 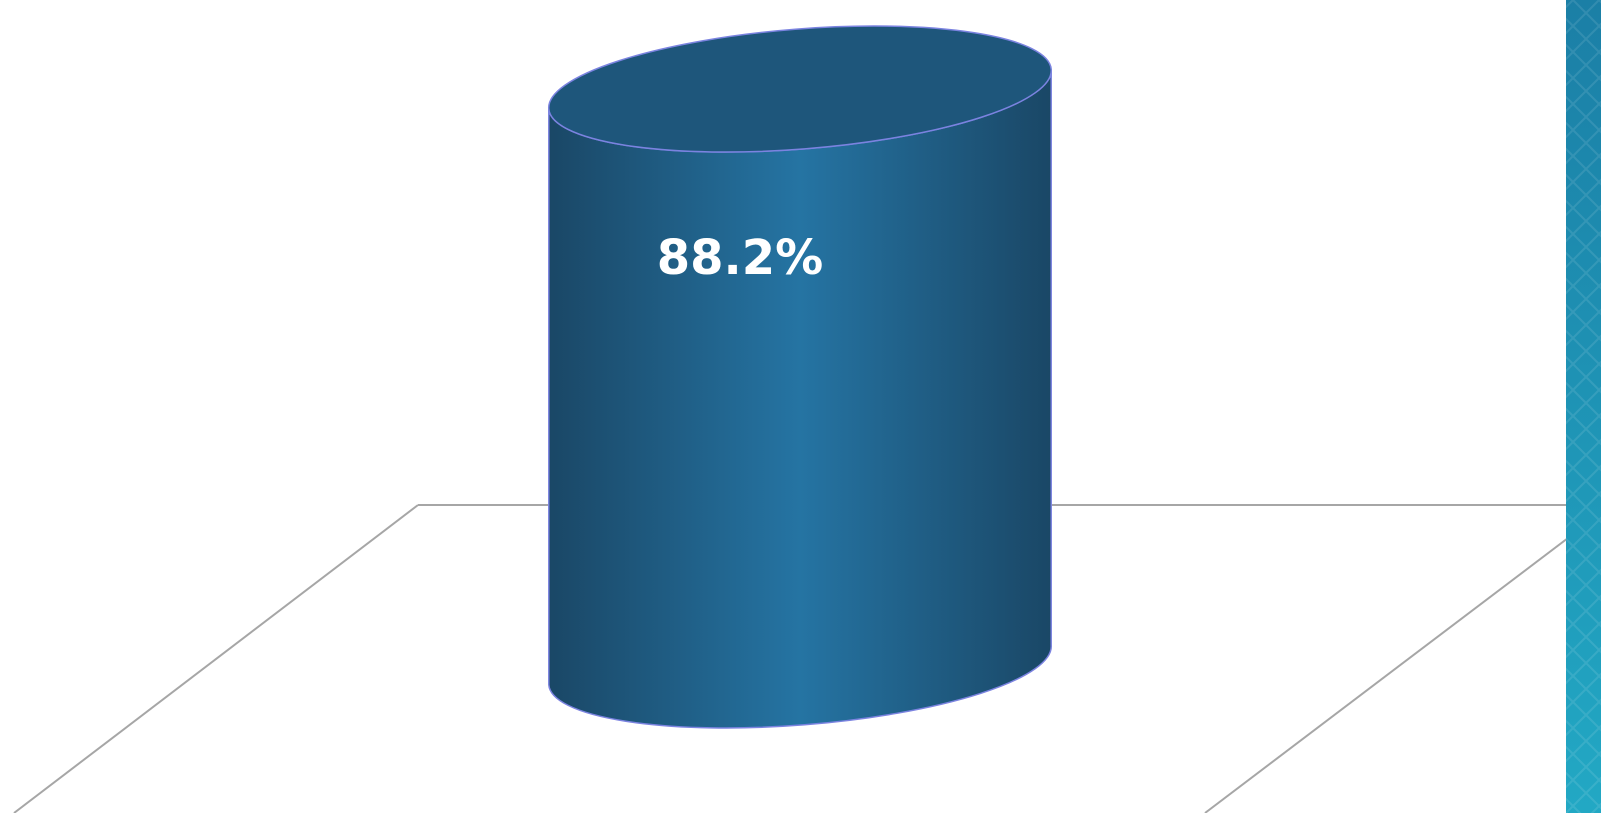 I want to click on decorative-side-panel, so click(x=1583, y=406).